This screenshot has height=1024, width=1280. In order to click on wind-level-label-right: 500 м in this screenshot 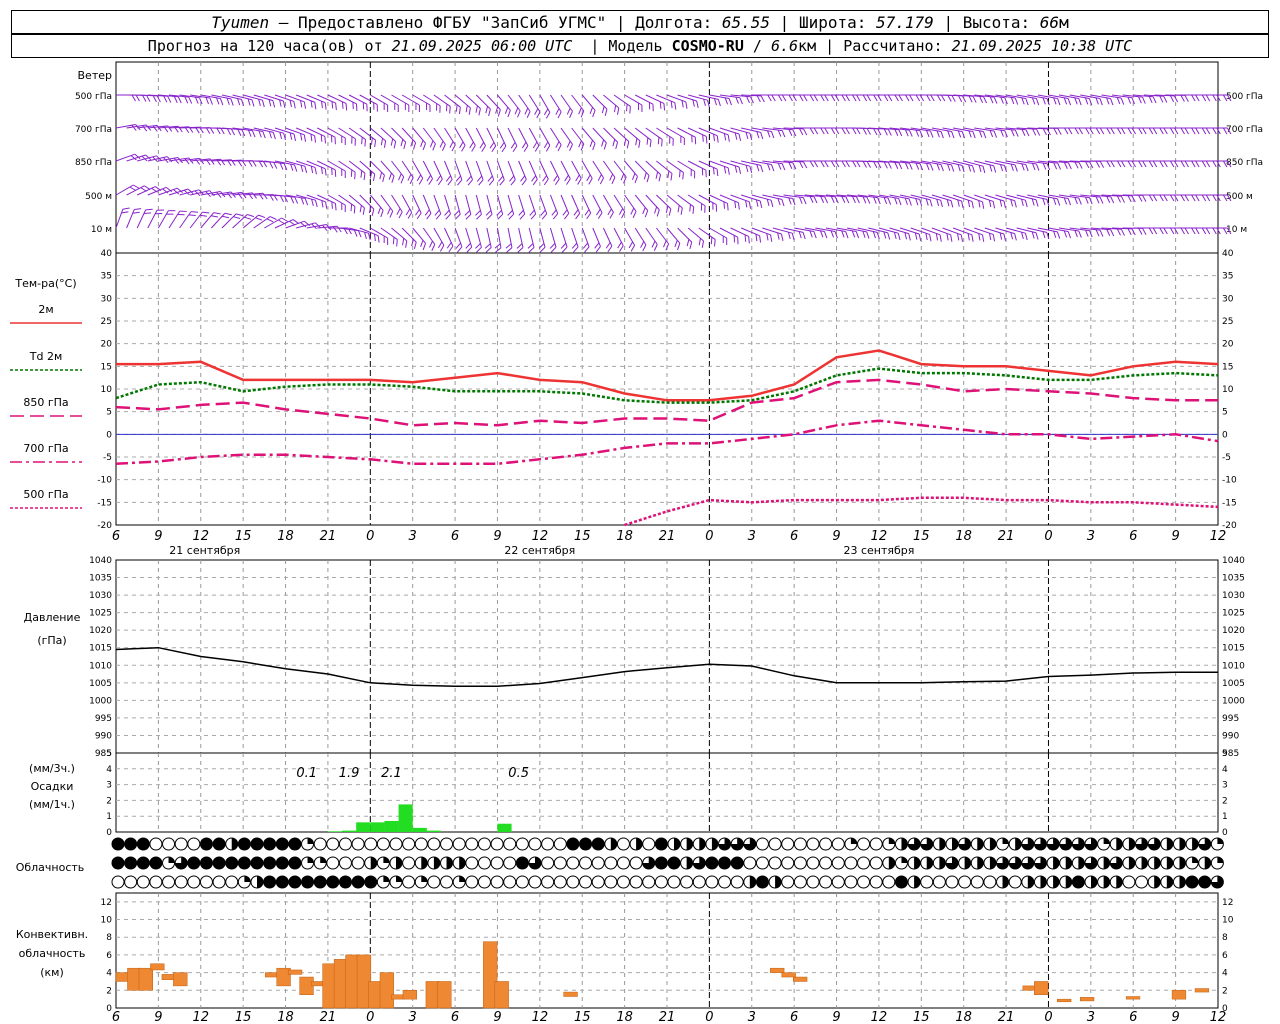, I will do `click(1239, 197)`.